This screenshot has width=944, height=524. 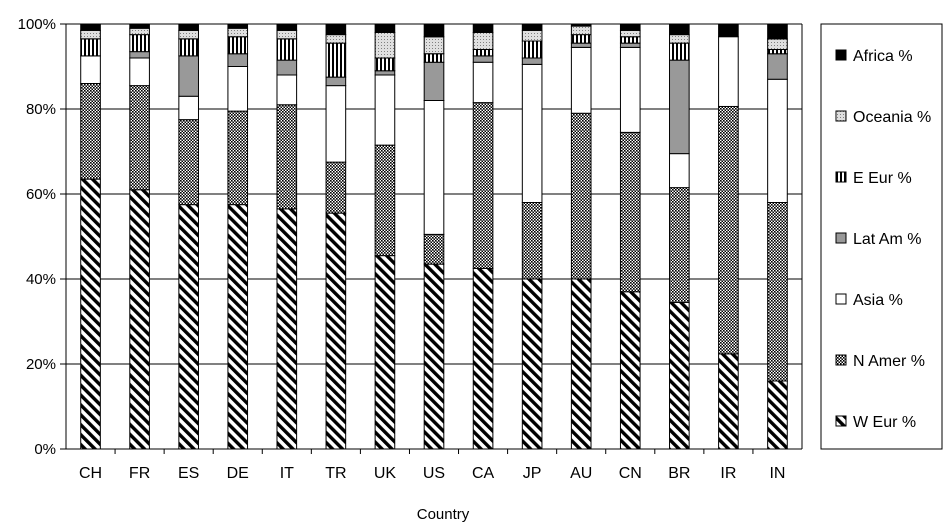 What do you see at coordinates (139, 55) in the screenshot?
I see `bar-segment-fr-lat-am` at bounding box center [139, 55].